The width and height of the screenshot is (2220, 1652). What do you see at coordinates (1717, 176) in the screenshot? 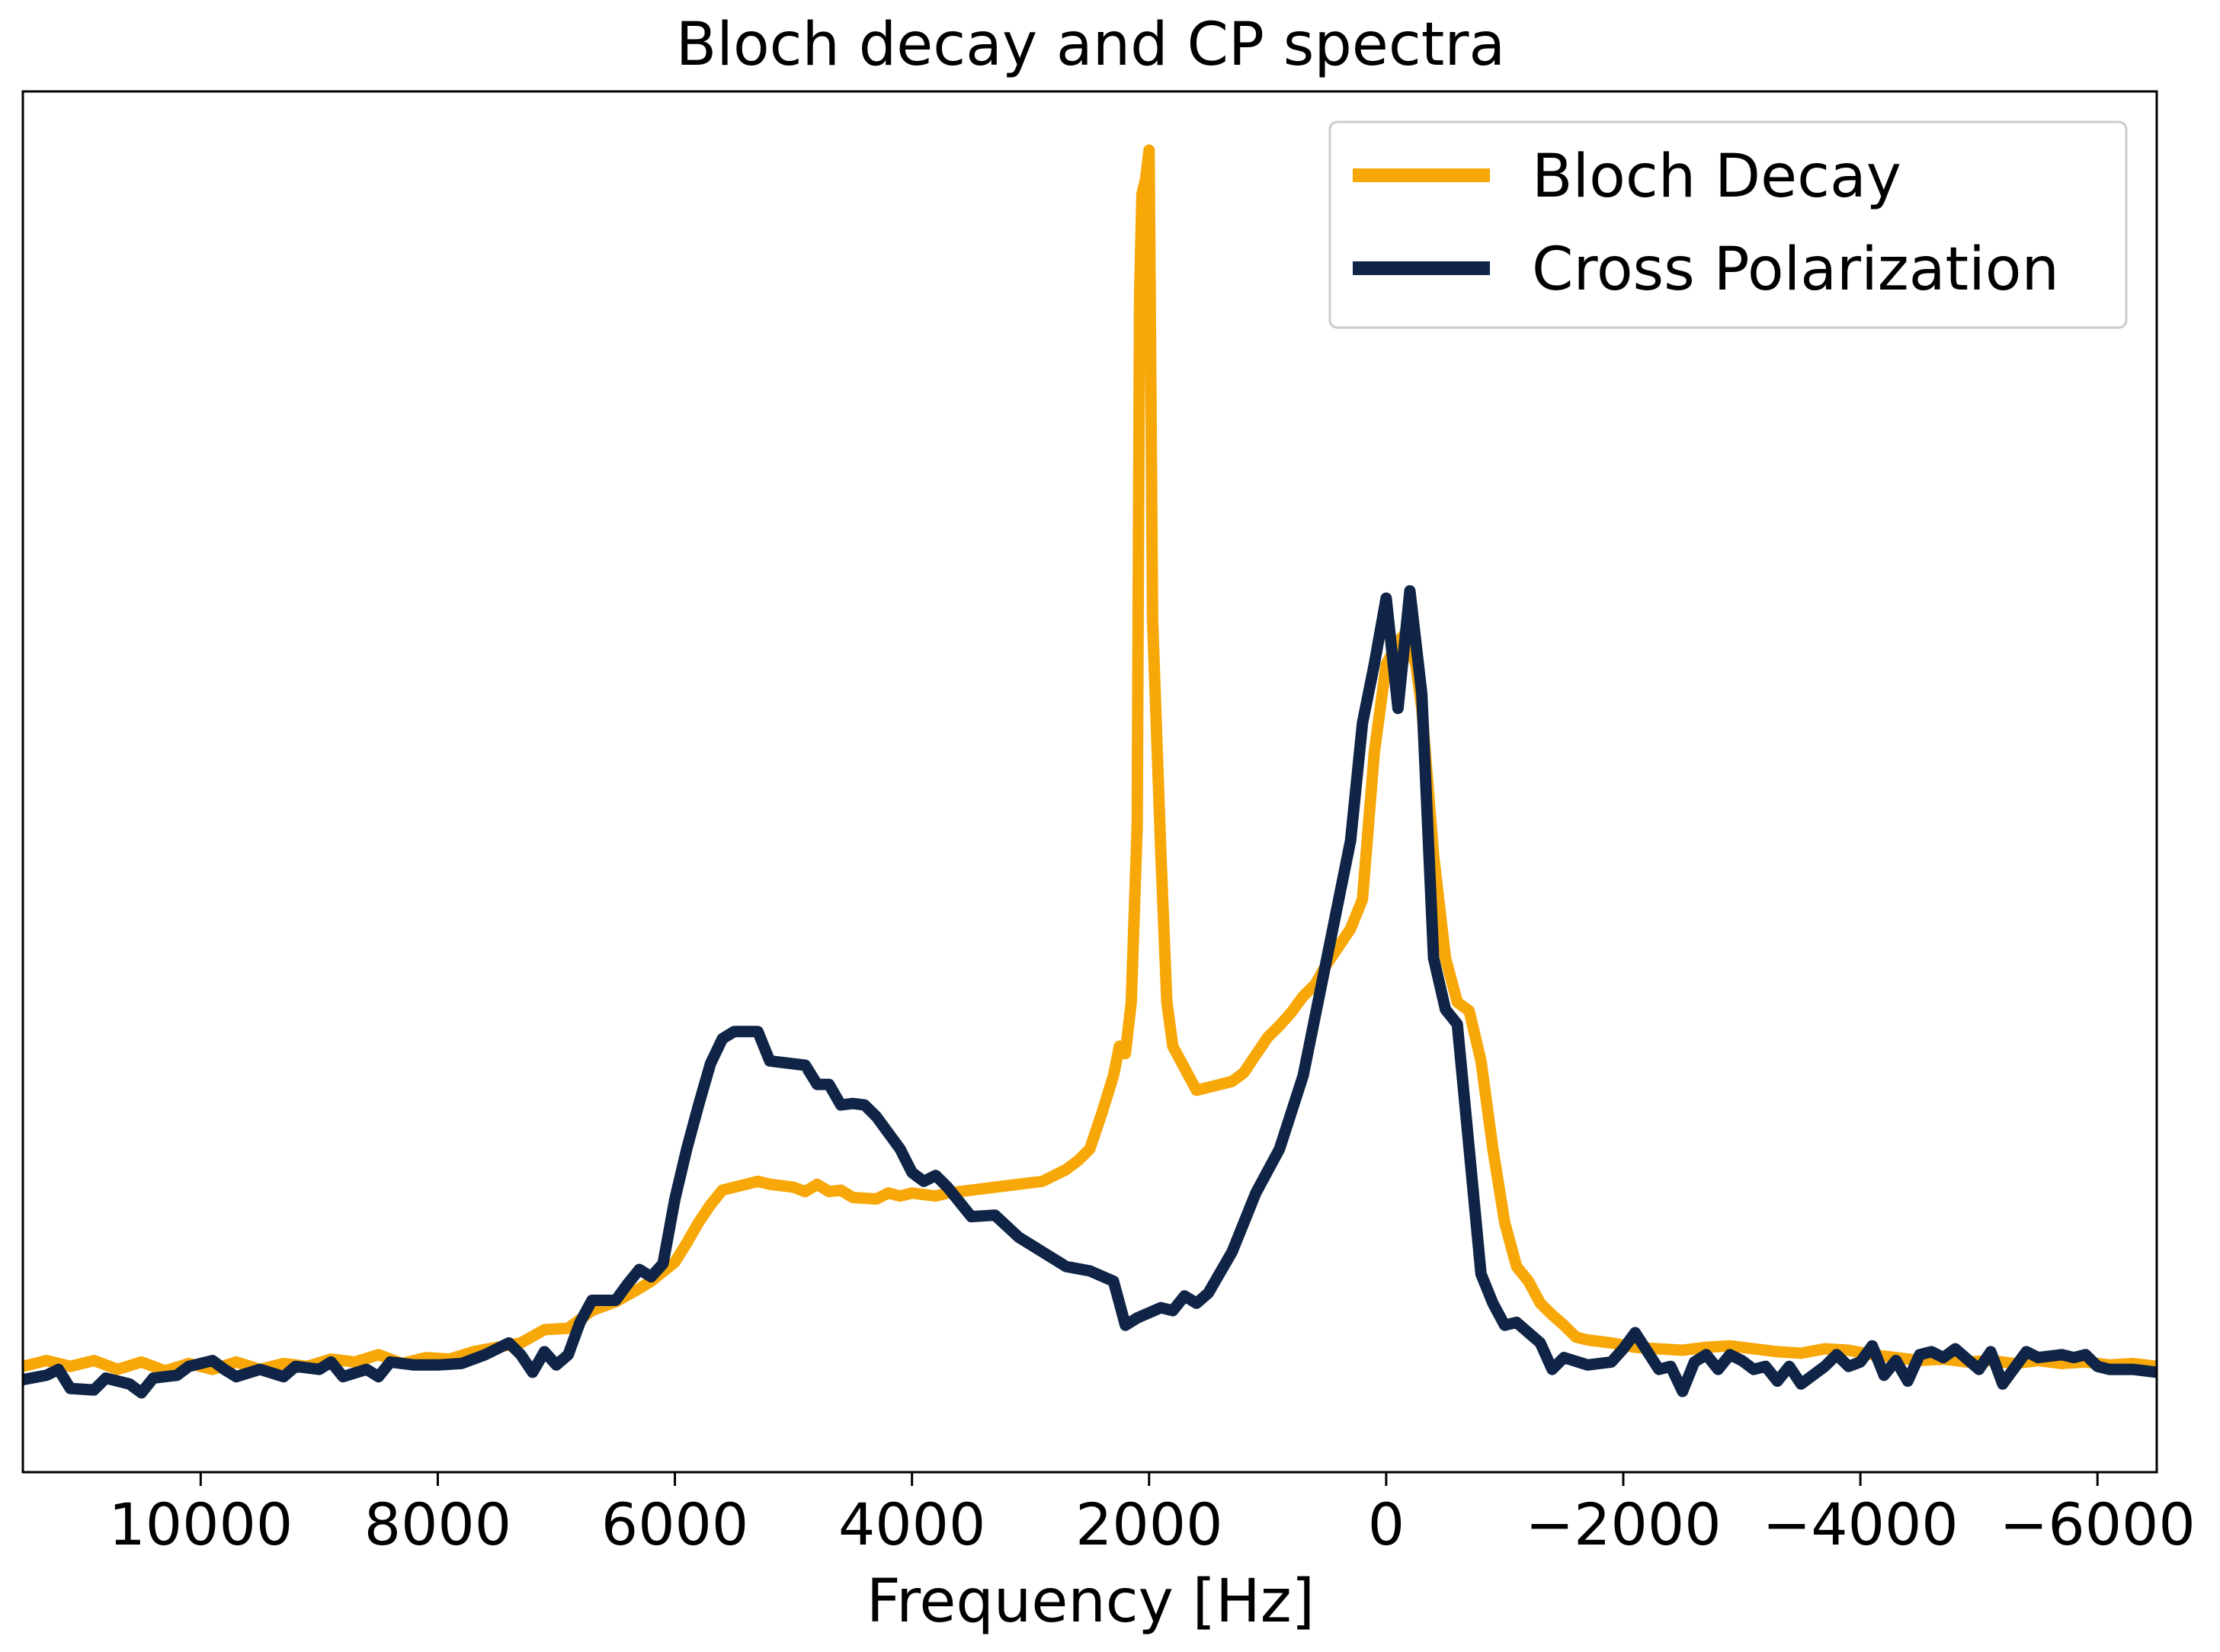
I see `legend-label-bloch-decay: Bloch Decay` at bounding box center [1717, 176].